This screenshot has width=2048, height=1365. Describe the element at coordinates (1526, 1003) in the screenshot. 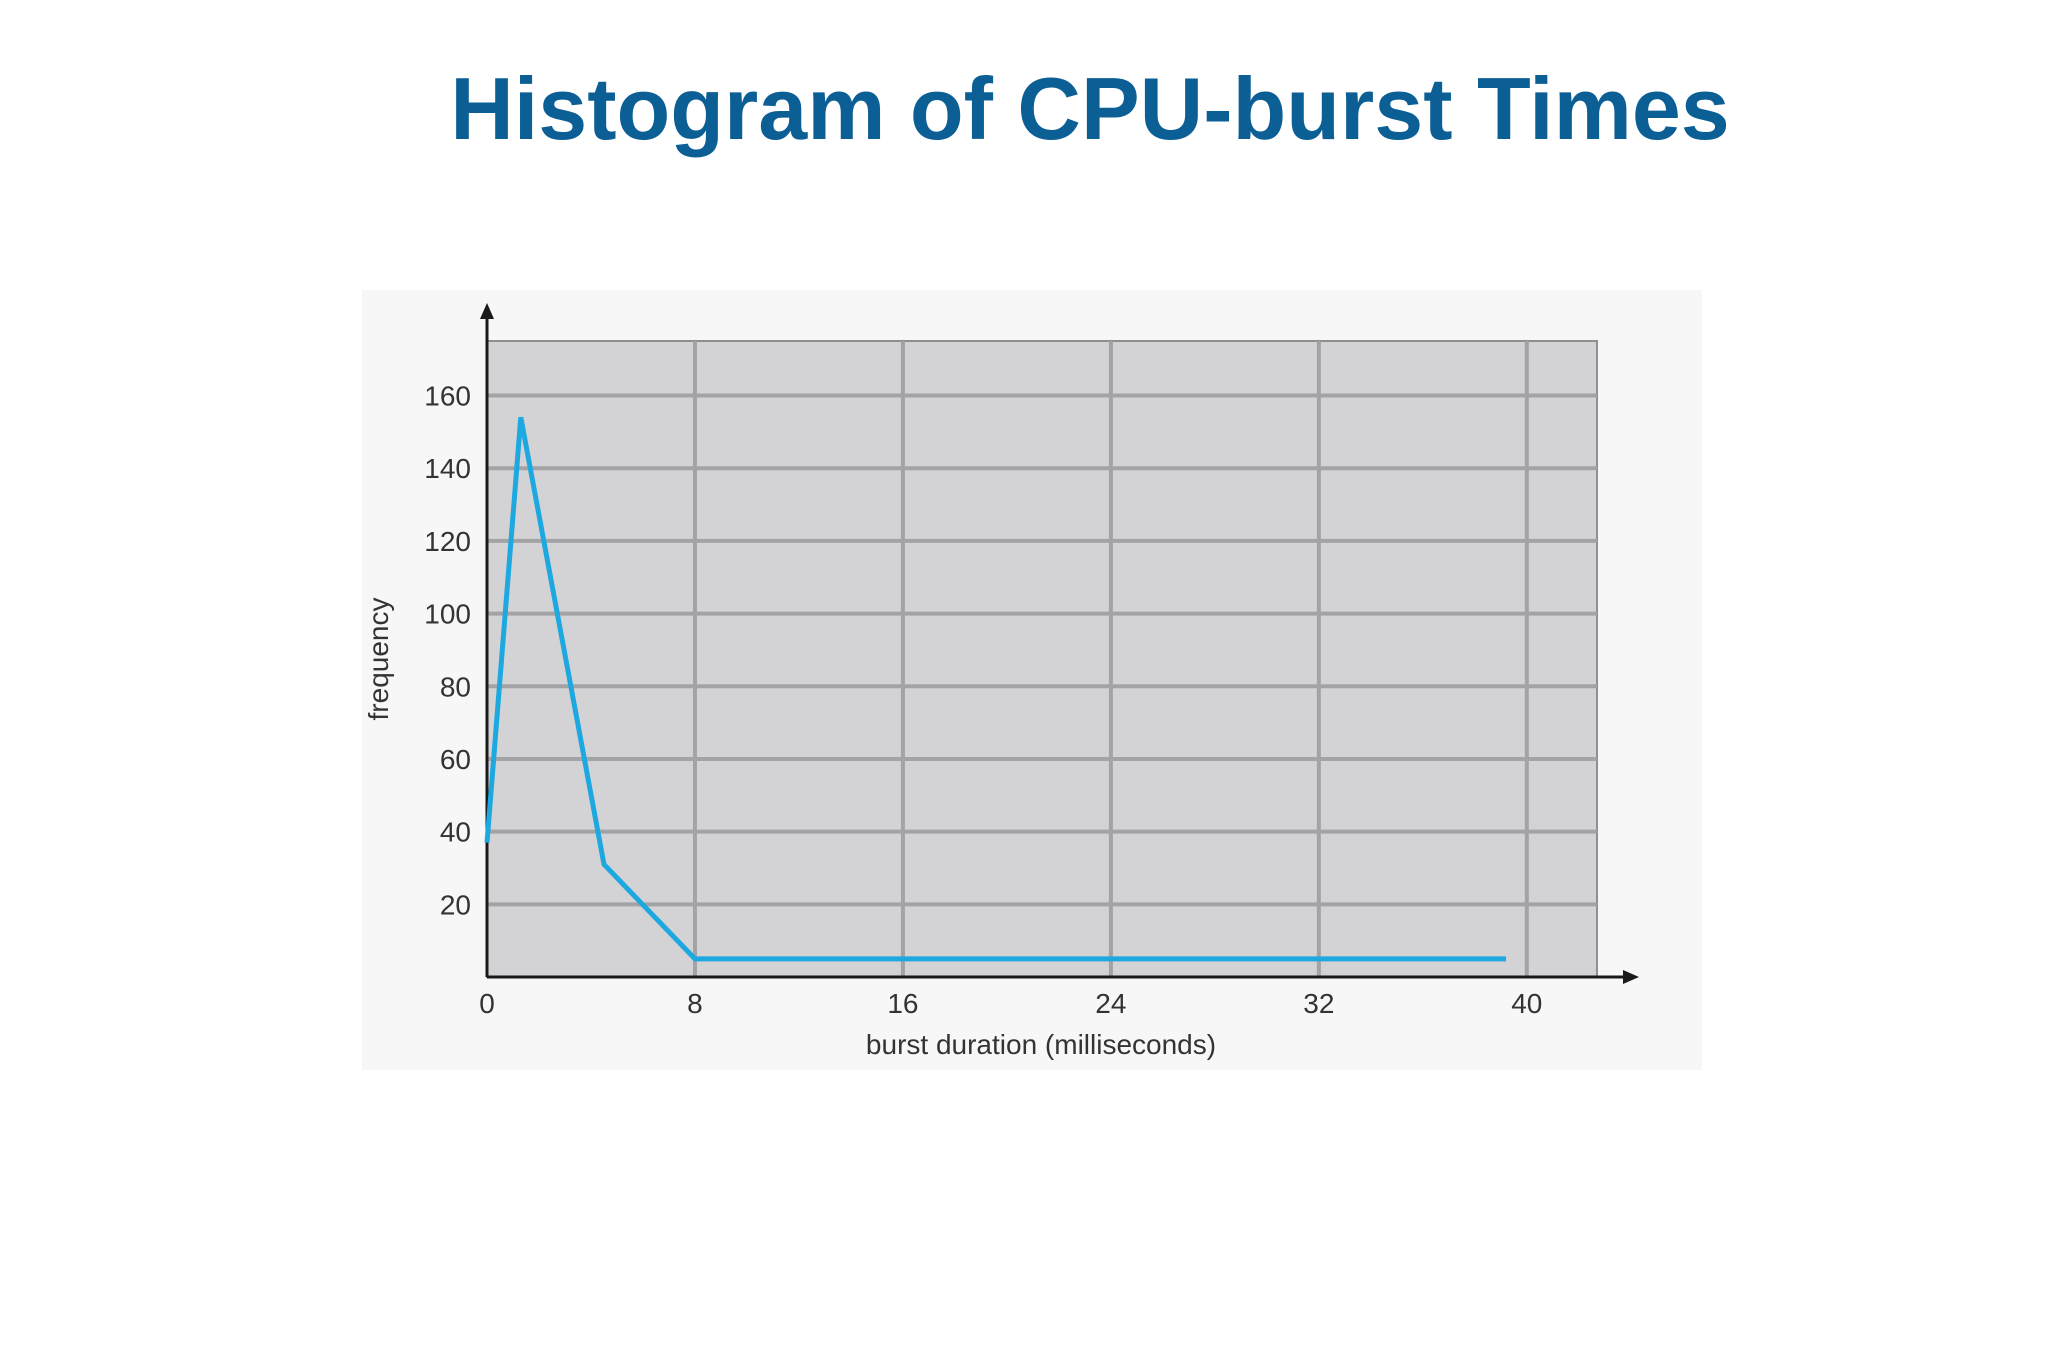

I see `x-tick-label-40: 40` at that location.